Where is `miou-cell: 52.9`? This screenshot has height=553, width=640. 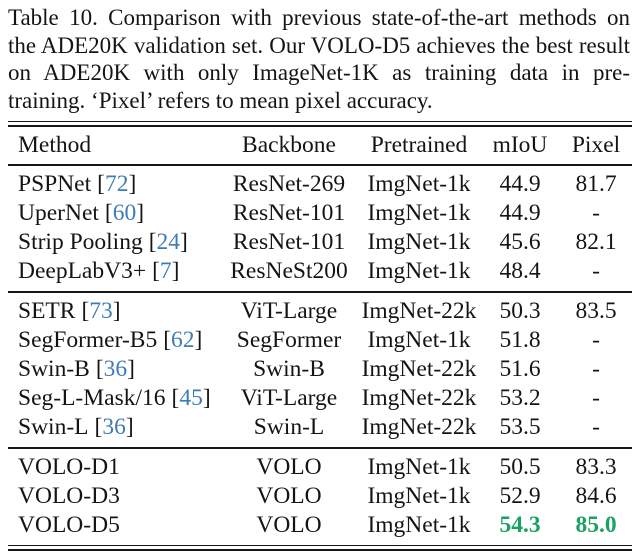
miou-cell: 52.9 is located at coordinates (520, 496).